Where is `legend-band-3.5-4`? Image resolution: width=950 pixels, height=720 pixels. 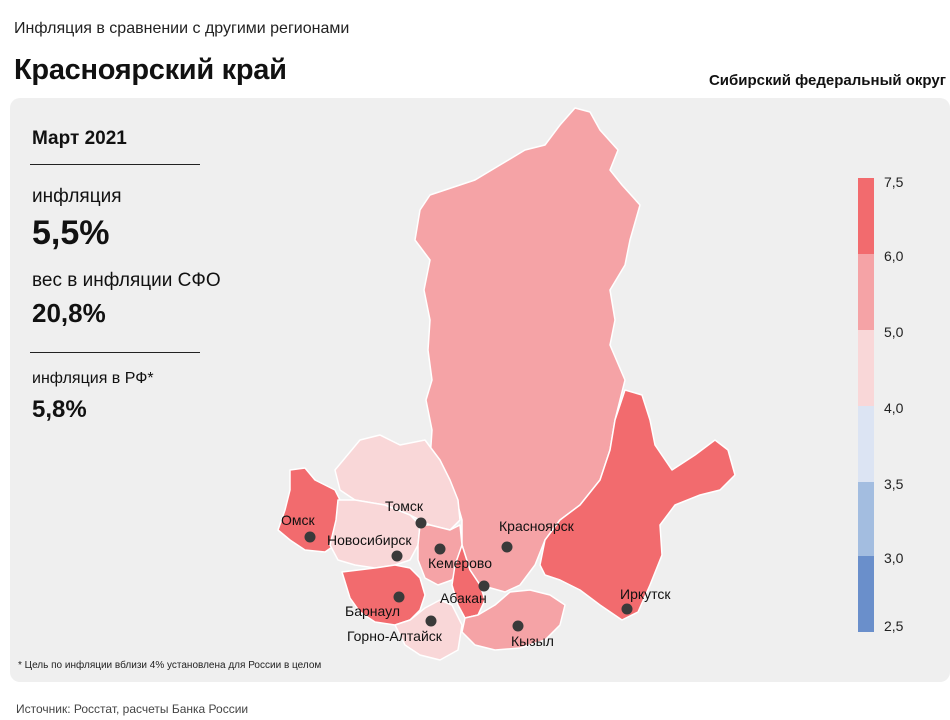 legend-band-3.5-4 is located at coordinates (866, 444).